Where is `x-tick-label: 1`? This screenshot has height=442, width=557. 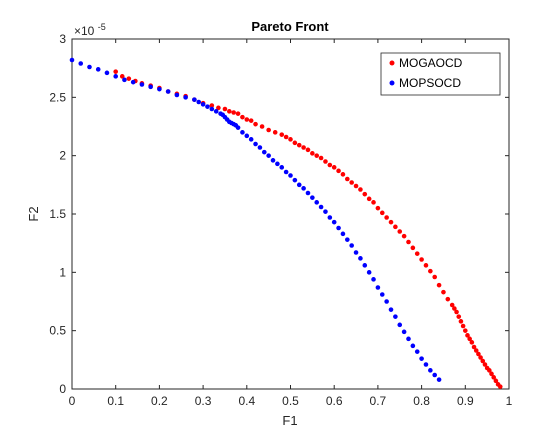
x-tick-label: 1 is located at coordinates (509, 401).